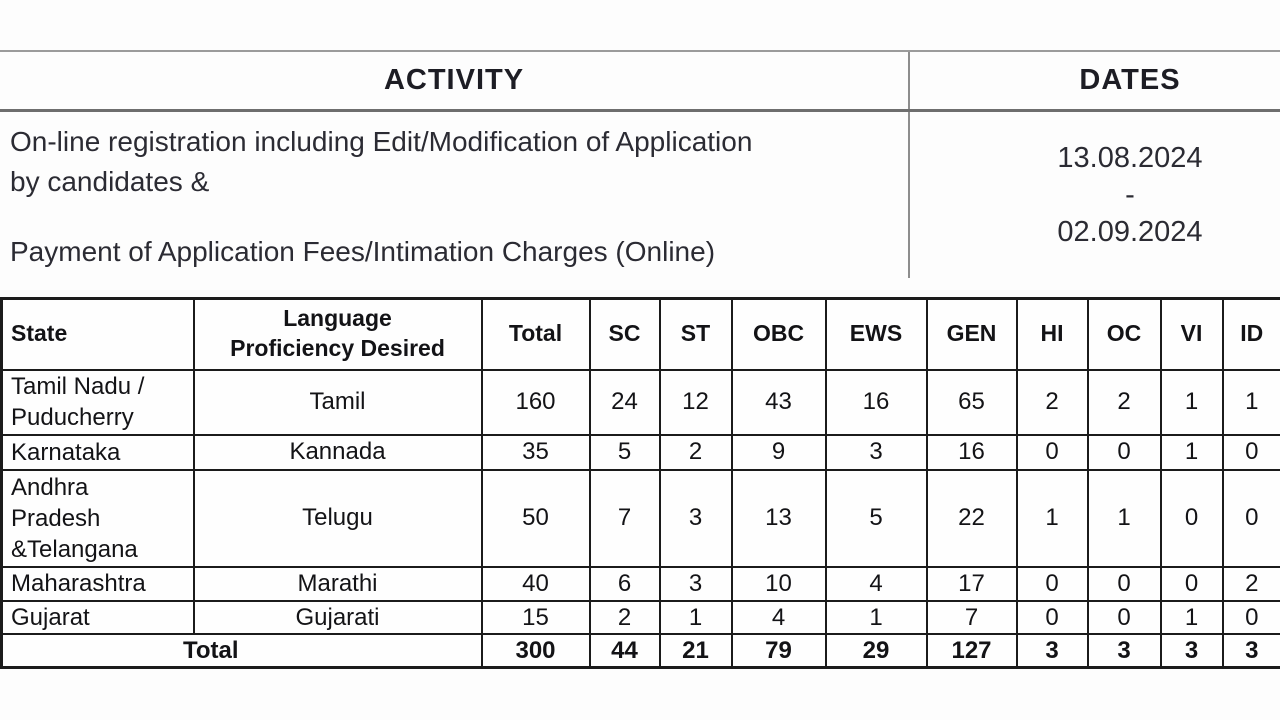  Describe the element at coordinates (876, 402) in the screenshot. I see `cell-ews: 16` at that location.